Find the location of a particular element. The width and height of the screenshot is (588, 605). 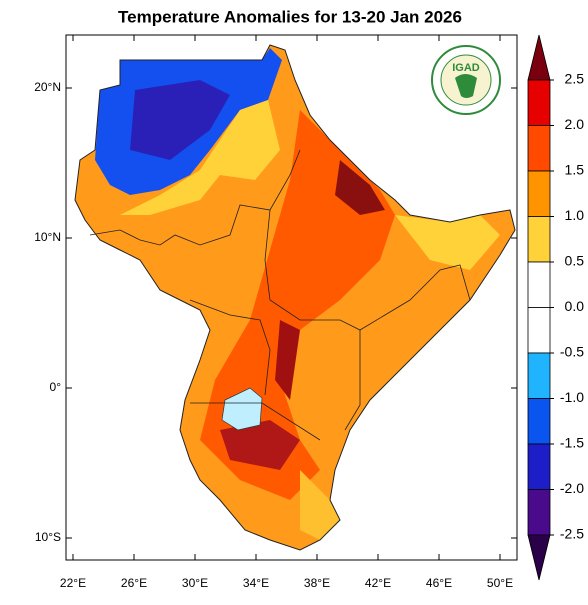

lon-tick-label: 42°E is located at coordinates (378, 583).